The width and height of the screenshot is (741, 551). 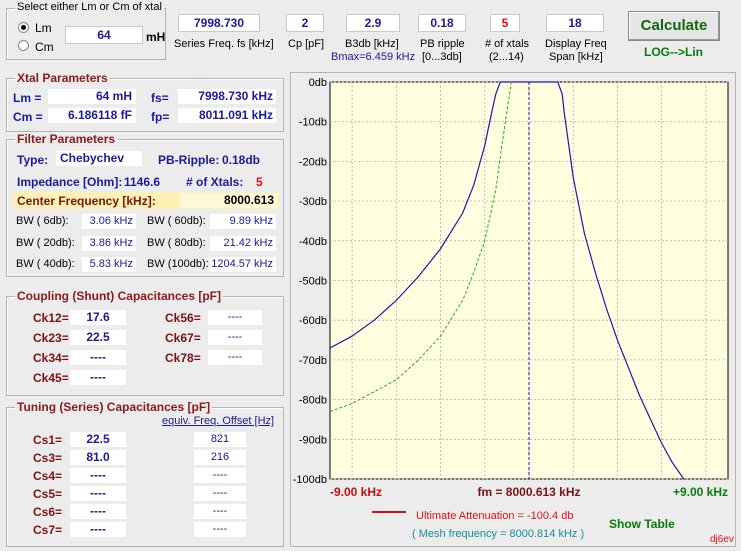 I want to click on span-input: 18, so click(x=575, y=23).